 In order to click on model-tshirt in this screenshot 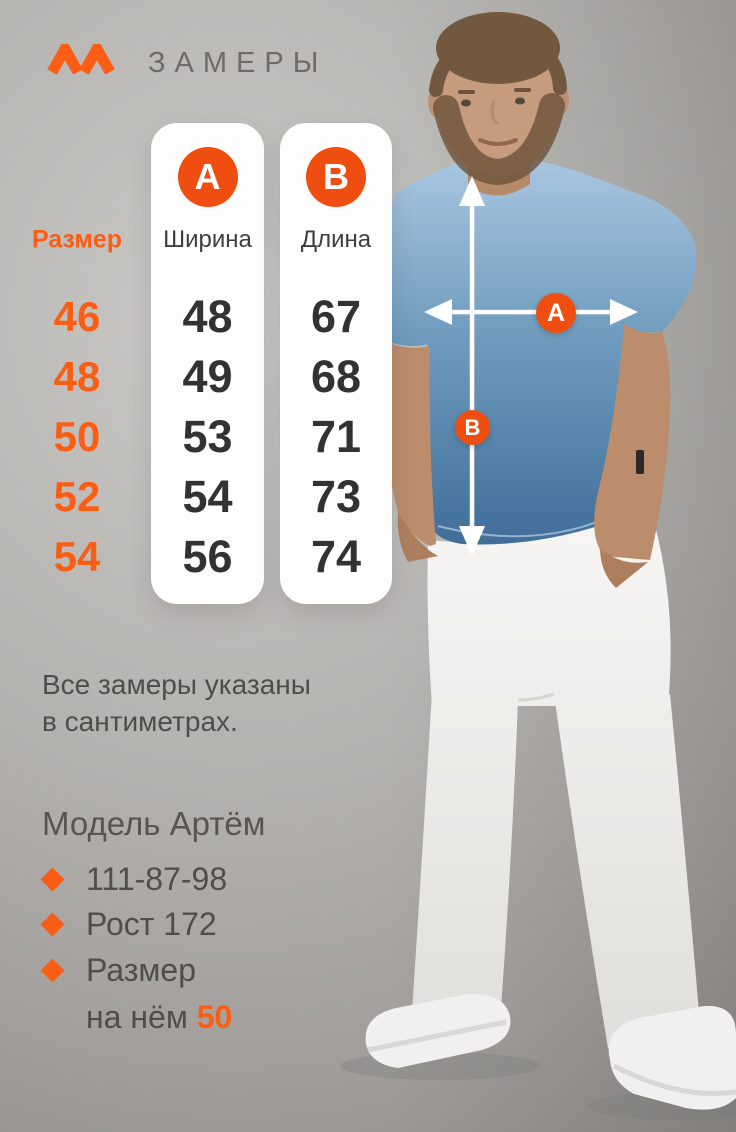, I will do `click(537, 351)`.